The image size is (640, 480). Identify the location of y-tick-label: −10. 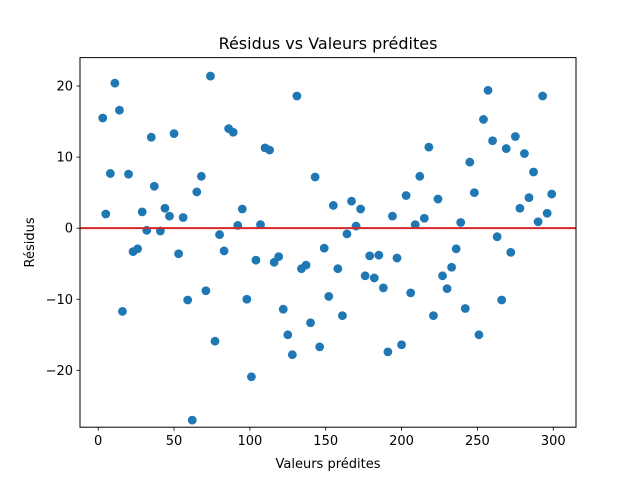
(59, 300).